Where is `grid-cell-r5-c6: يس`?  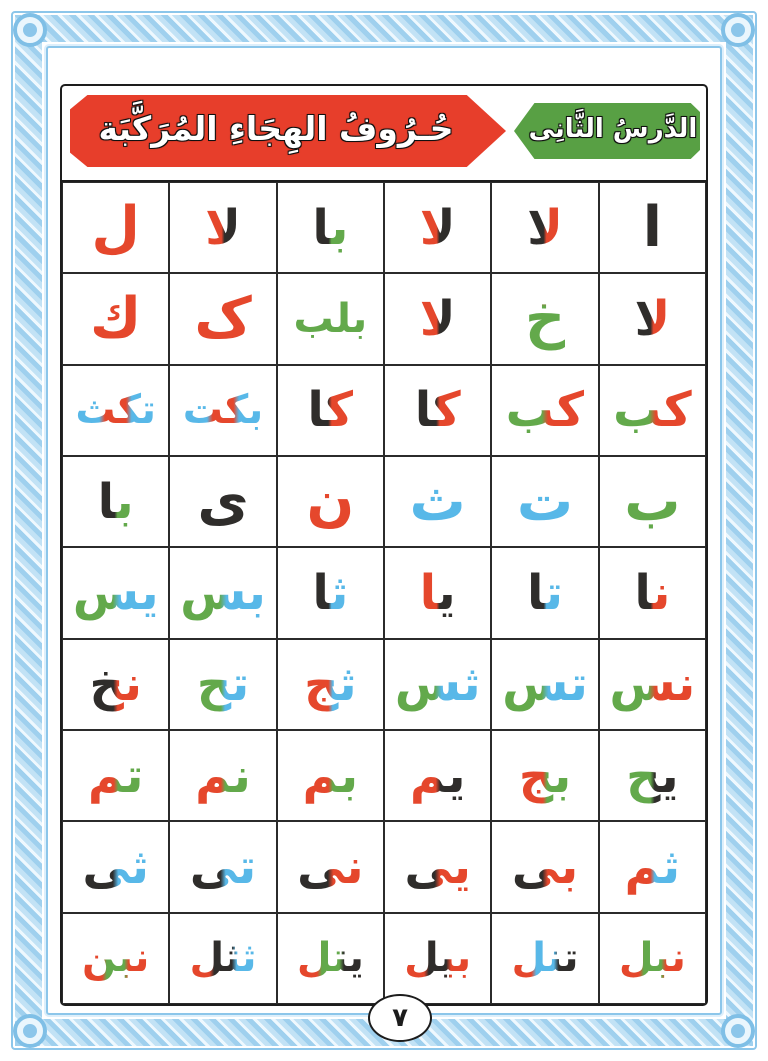 grid-cell-r5-c6: يس is located at coordinates (116, 593).